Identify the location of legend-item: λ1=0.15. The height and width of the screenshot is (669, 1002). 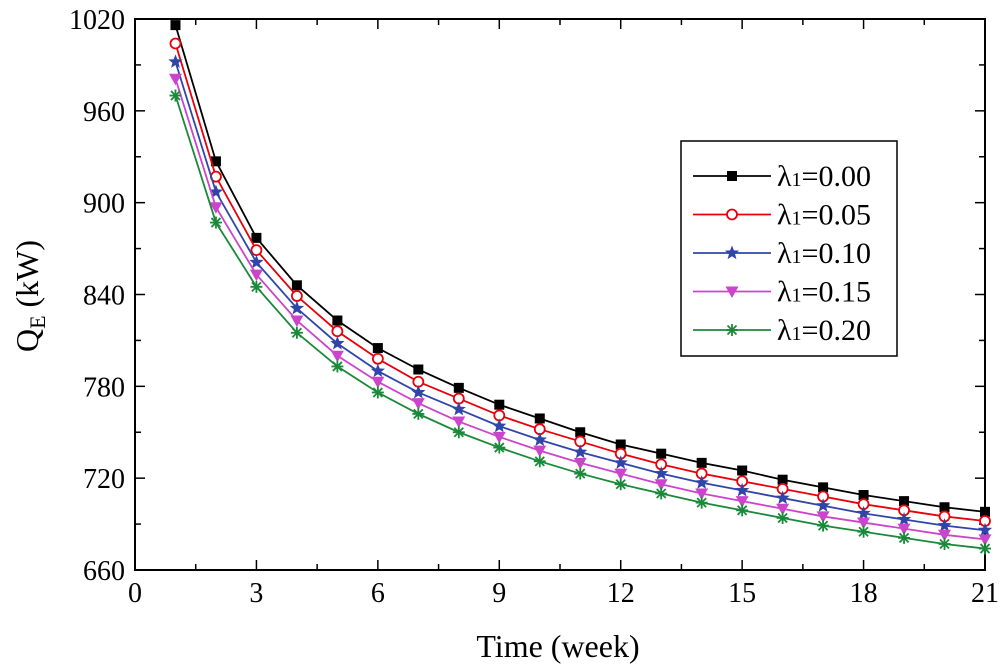
(782, 292).